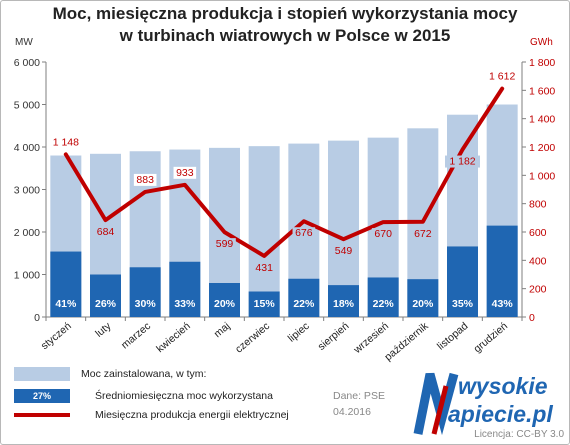 Image resolution: width=570 pixels, height=445 pixels. I want to click on right-tick-label: 800, so click(538, 205).